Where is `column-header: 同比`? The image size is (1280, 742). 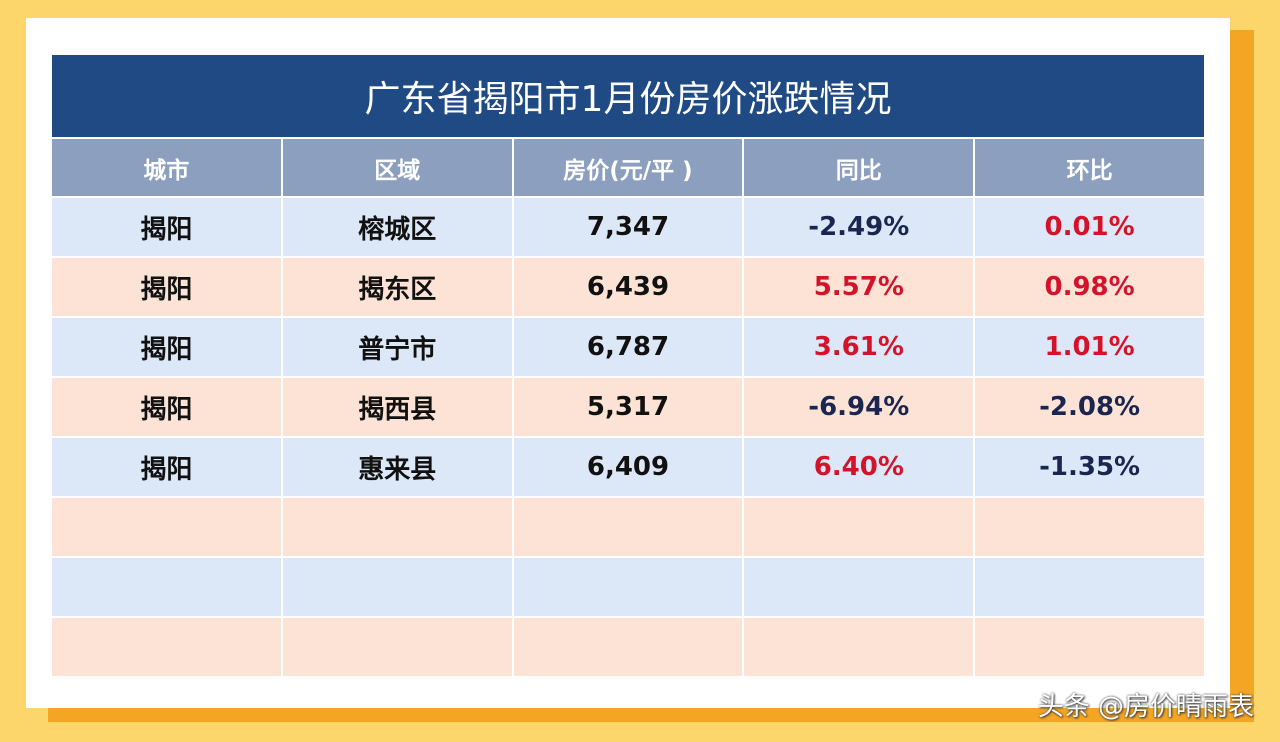
column-header: 同比 is located at coordinates (859, 167).